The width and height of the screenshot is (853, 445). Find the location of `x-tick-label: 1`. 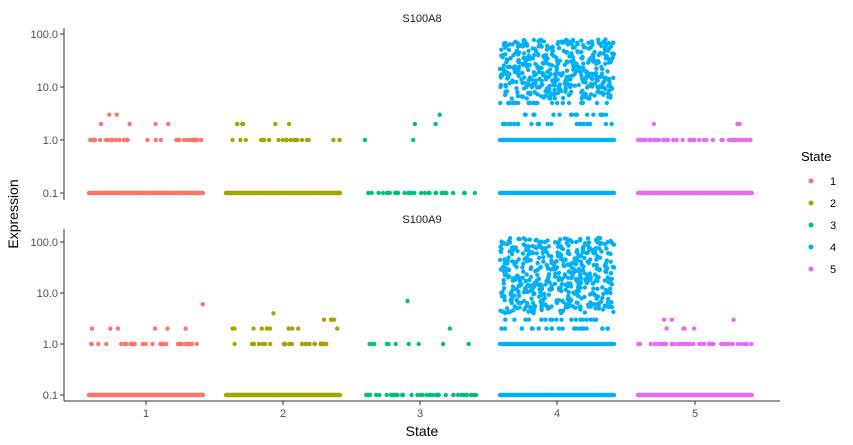

x-tick-label: 1 is located at coordinates (146, 414).